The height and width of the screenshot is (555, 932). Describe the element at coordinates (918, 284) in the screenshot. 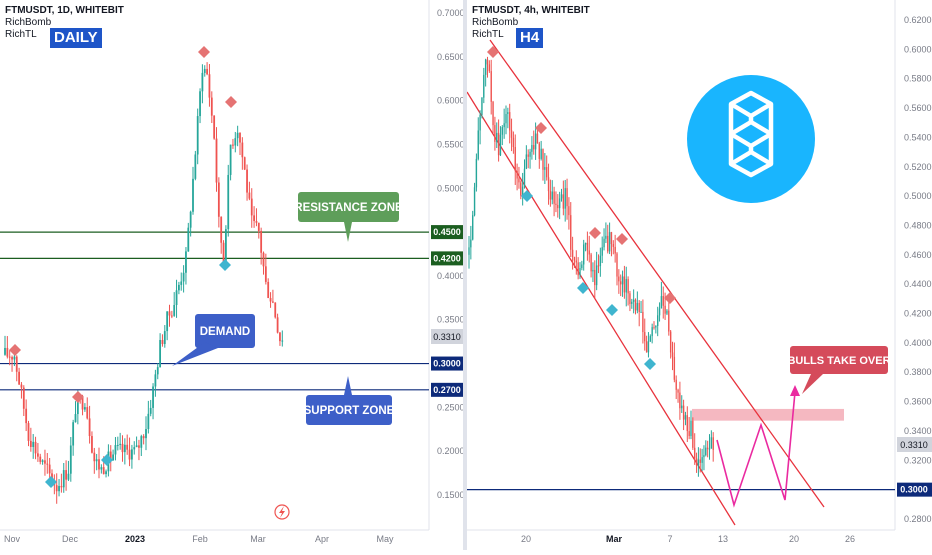

I see `y-tick-label: 0.4400` at that location.